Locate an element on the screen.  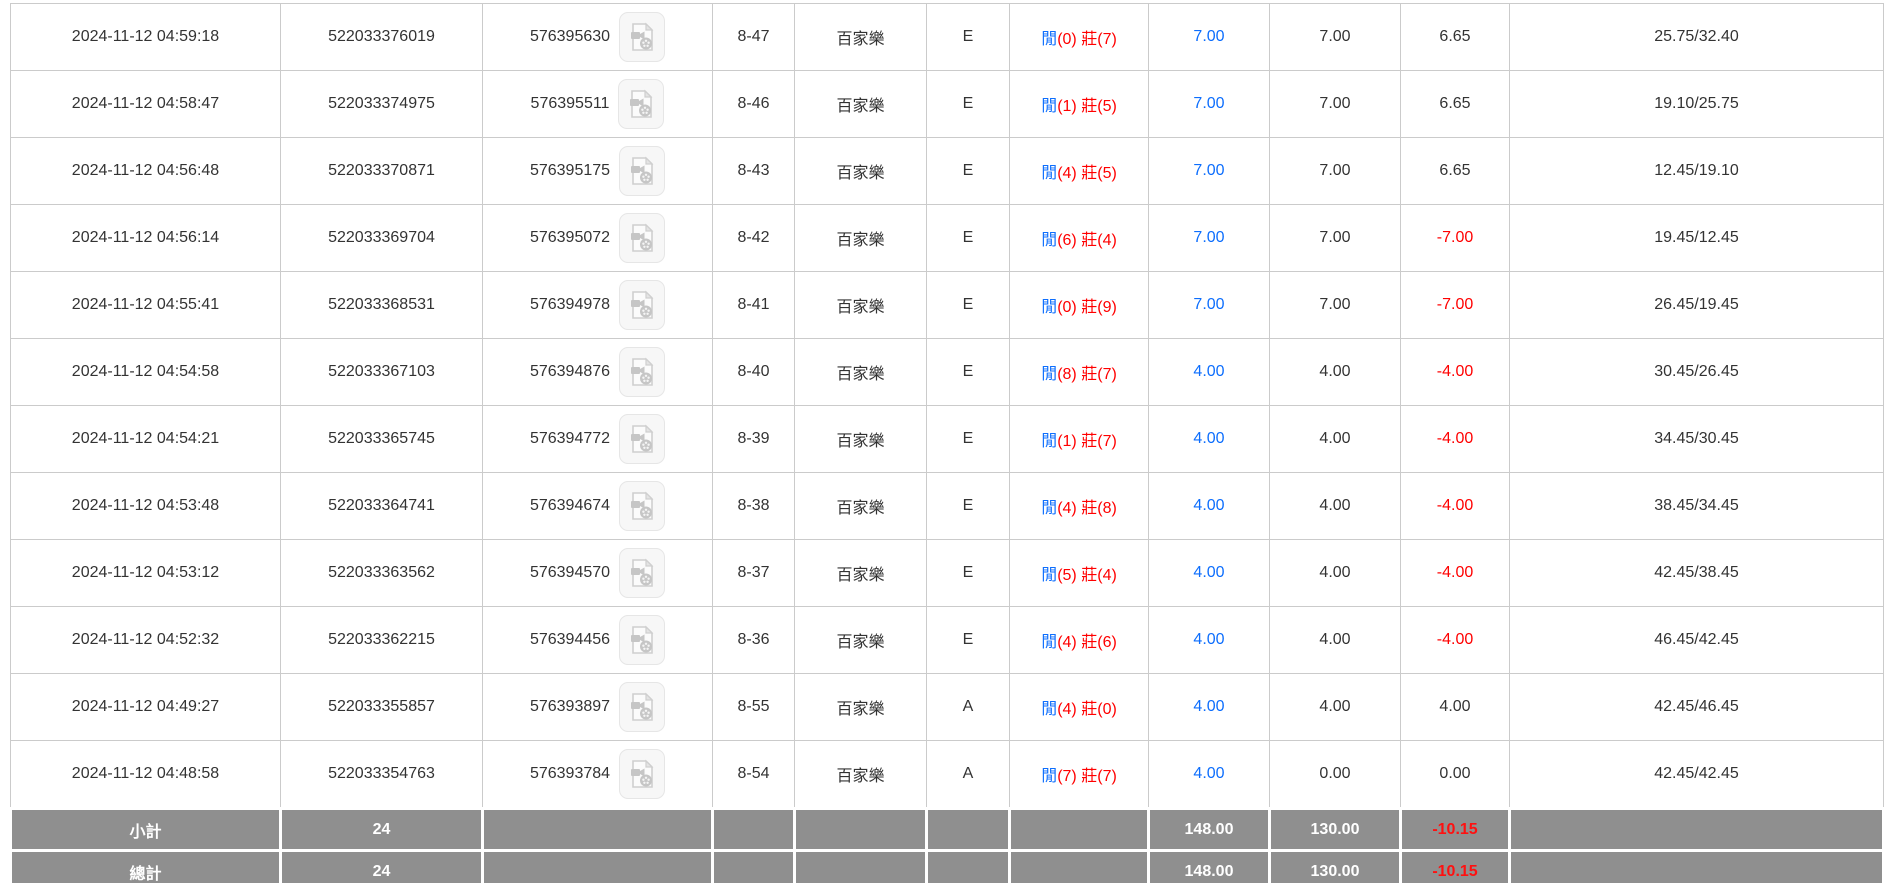
total-empty-cell is located at coordinates (968, 866).